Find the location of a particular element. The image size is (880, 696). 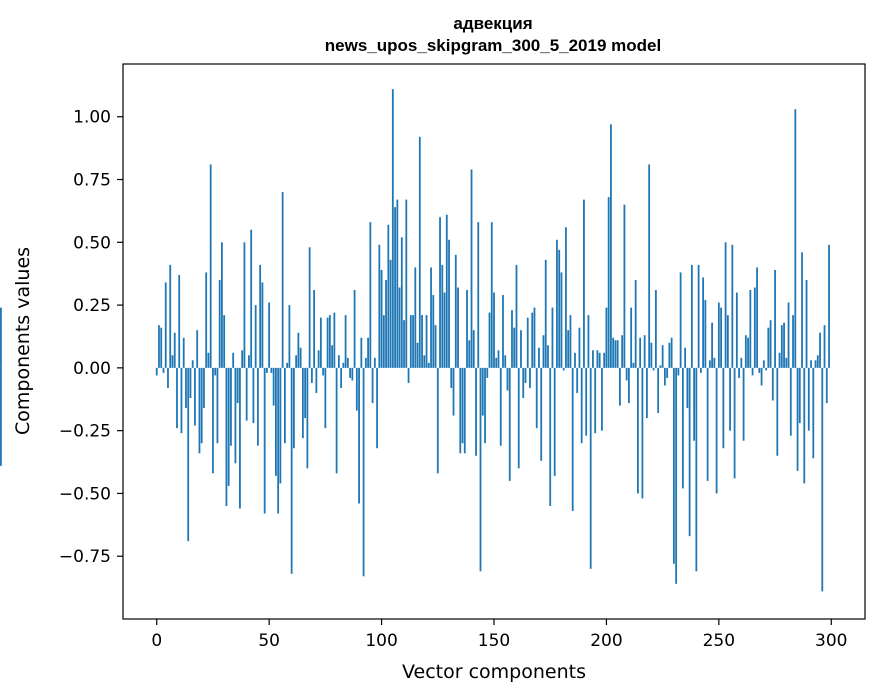

chart-subtitle: news_upos_skipgram_300_5_2019 model is located at coordinates (493, 45).